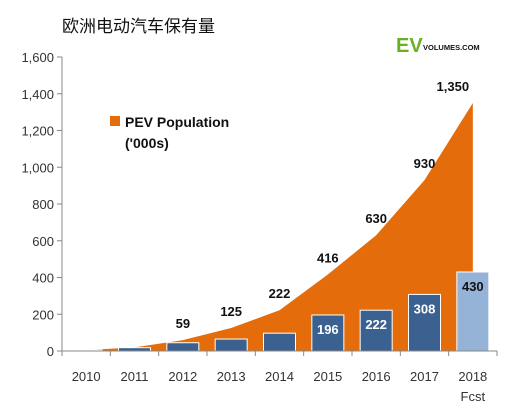  I want to click on brand-logo: EV VOLUMES.COM, so click(438, 46).